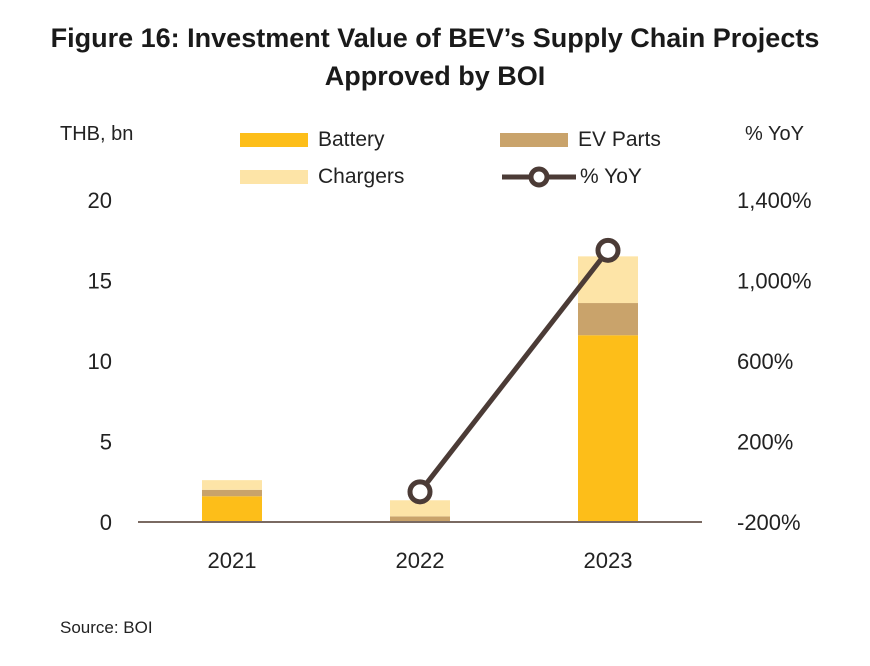 This screenshot has height=666, width=870. What do you see at coordinates (608, 428) in the screenshot?
I see `bar-battery-2023` at bounding box center [608, 428].